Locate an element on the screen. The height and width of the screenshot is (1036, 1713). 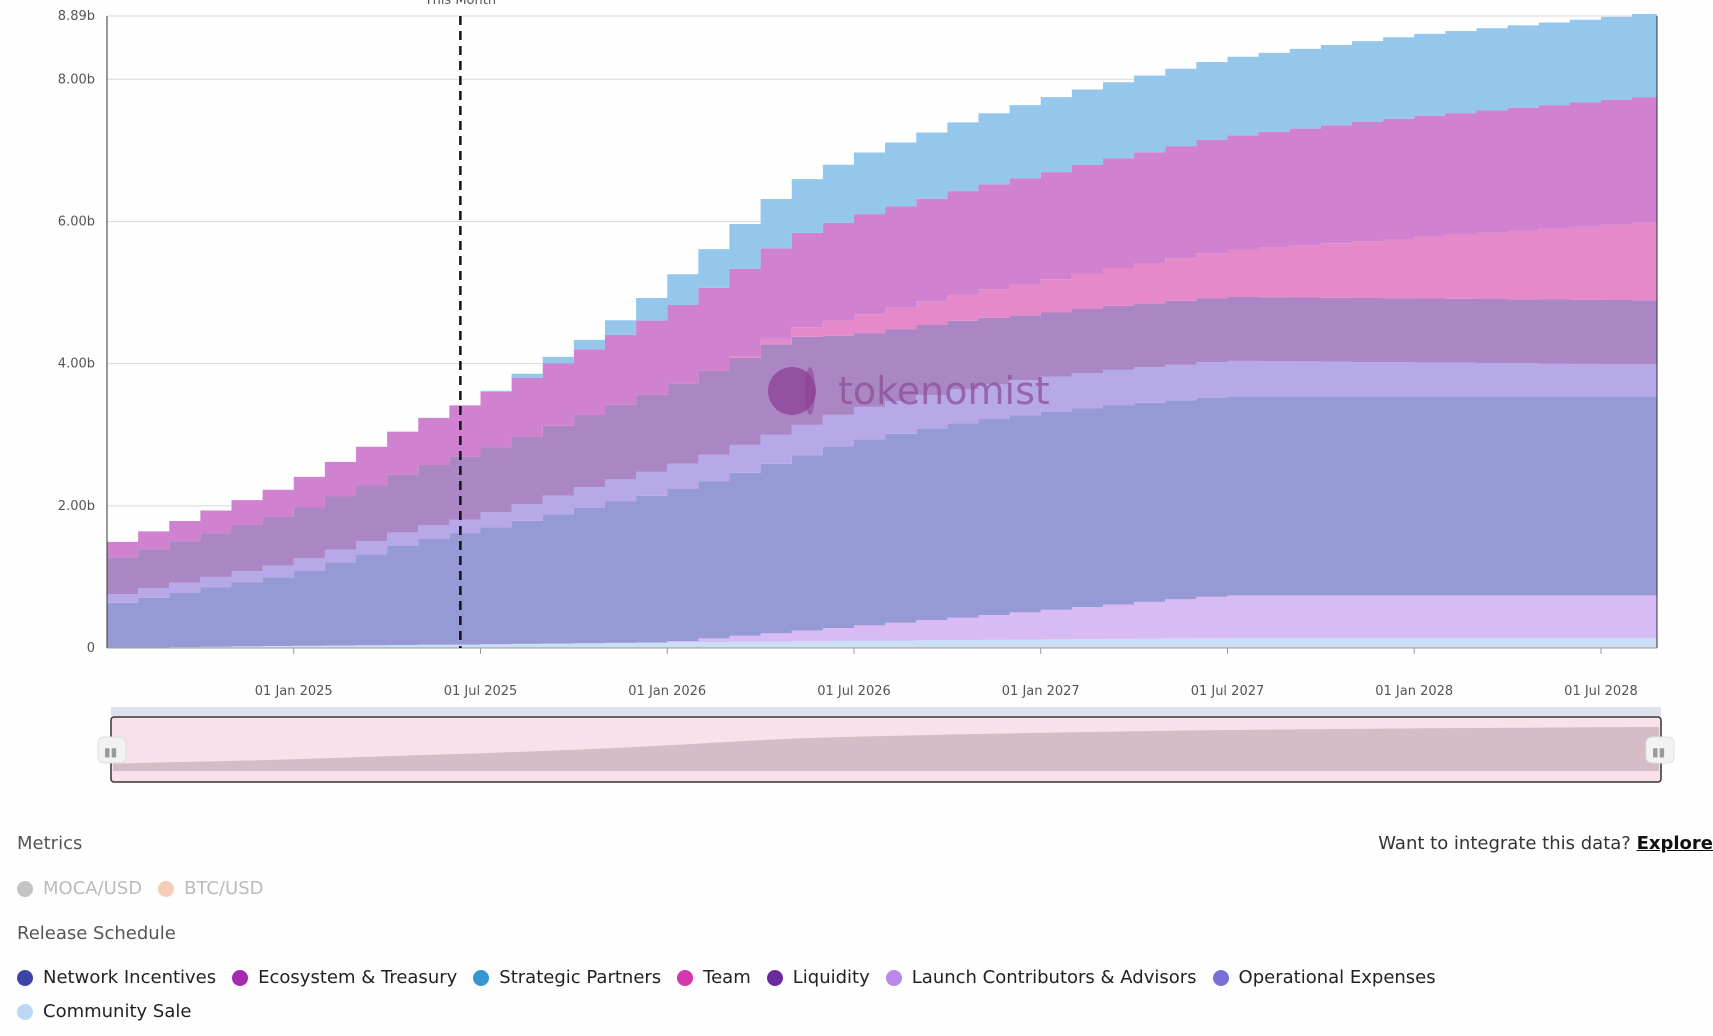
metric-moca-usd: MOCA/USD is located at coordinates (79, 888).